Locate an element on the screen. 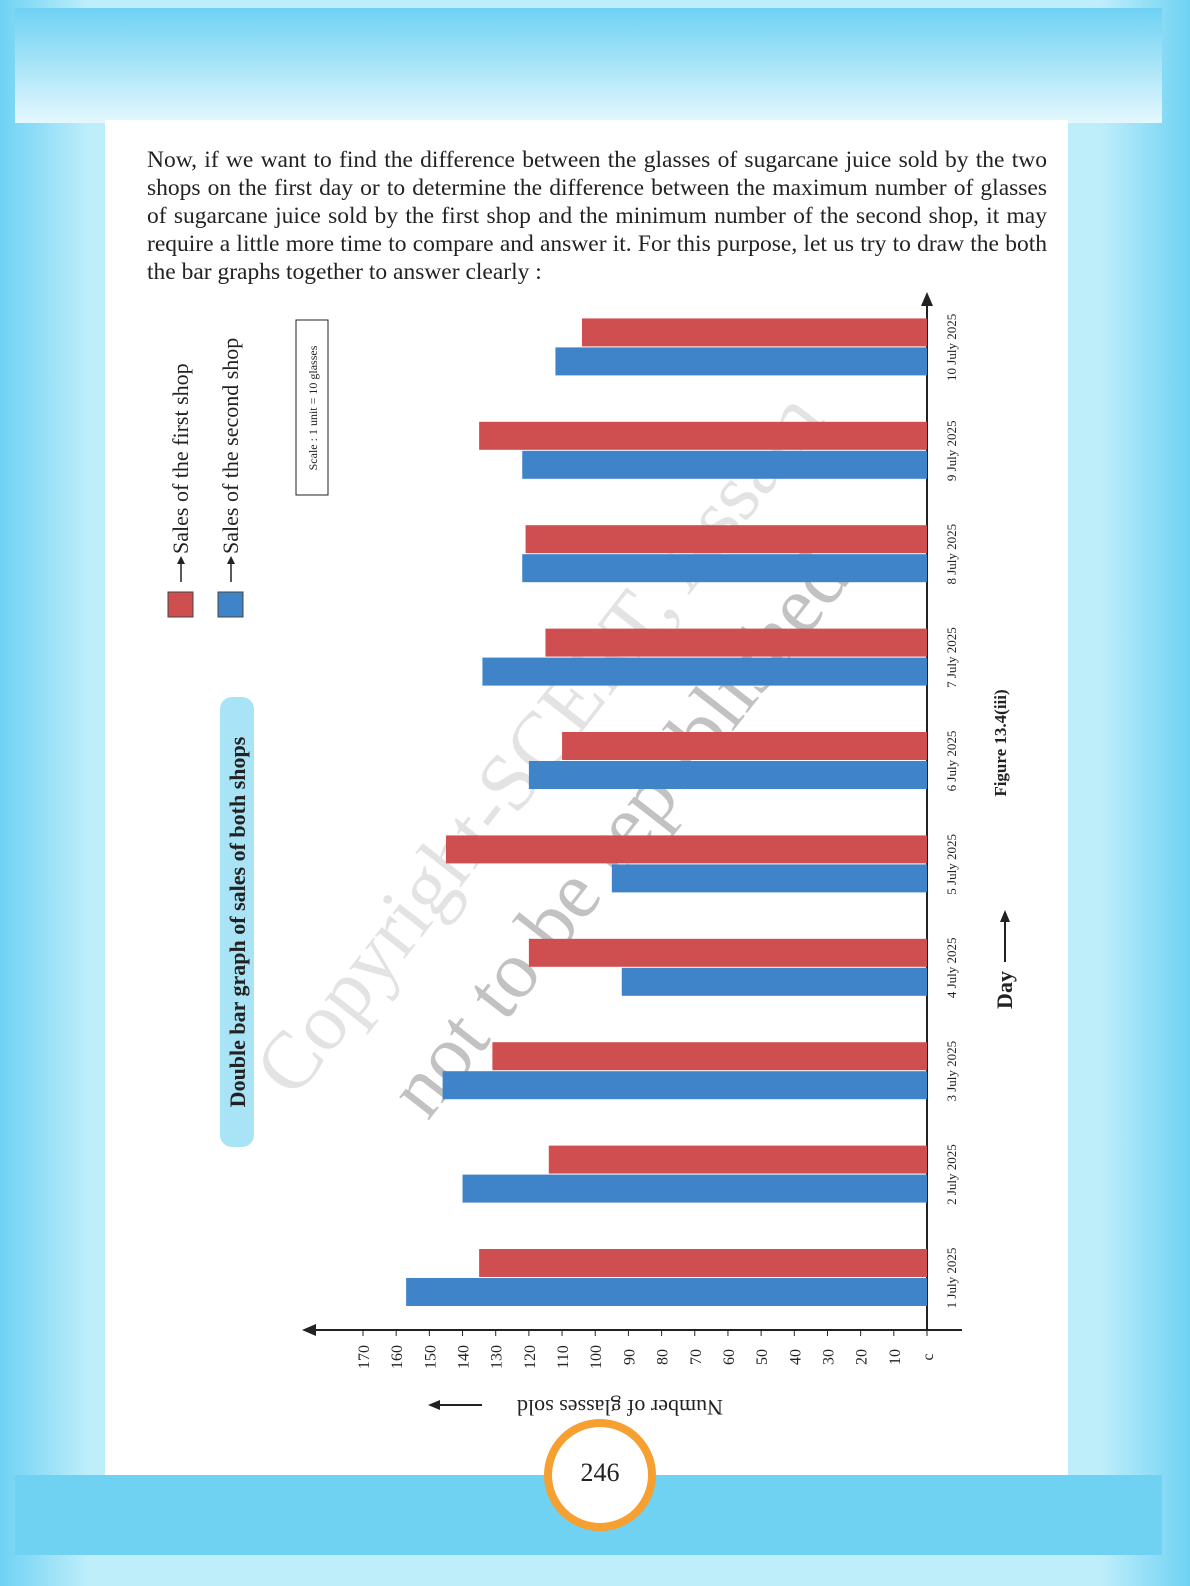 This screenshot has height=1586, width=1190. y-tick-label: c is located at coordinates (928, 1356).